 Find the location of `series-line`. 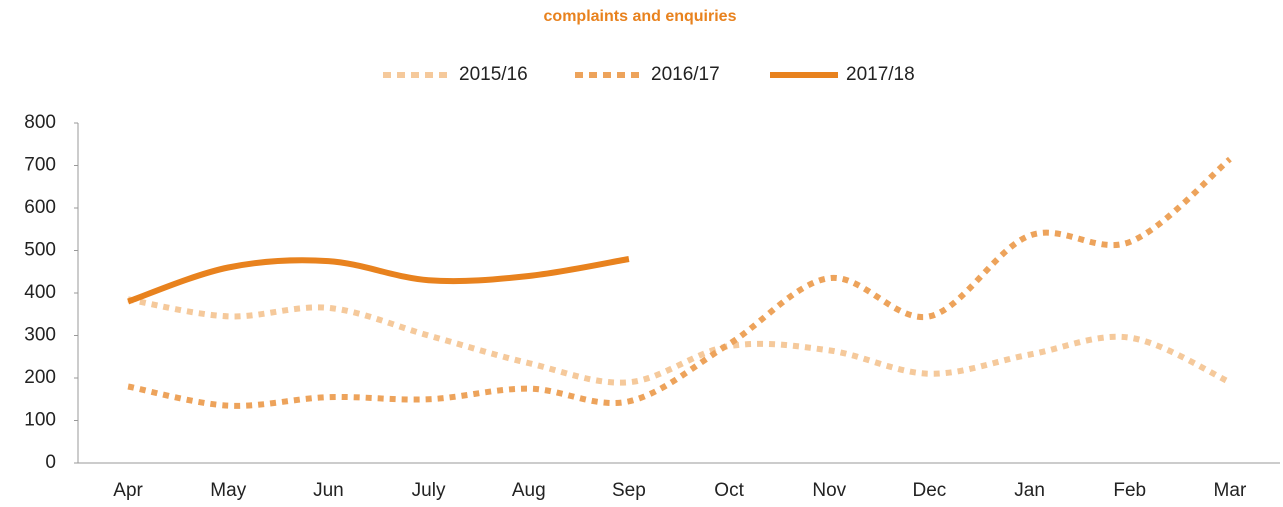

series-line is located at coordinates (378, 280).